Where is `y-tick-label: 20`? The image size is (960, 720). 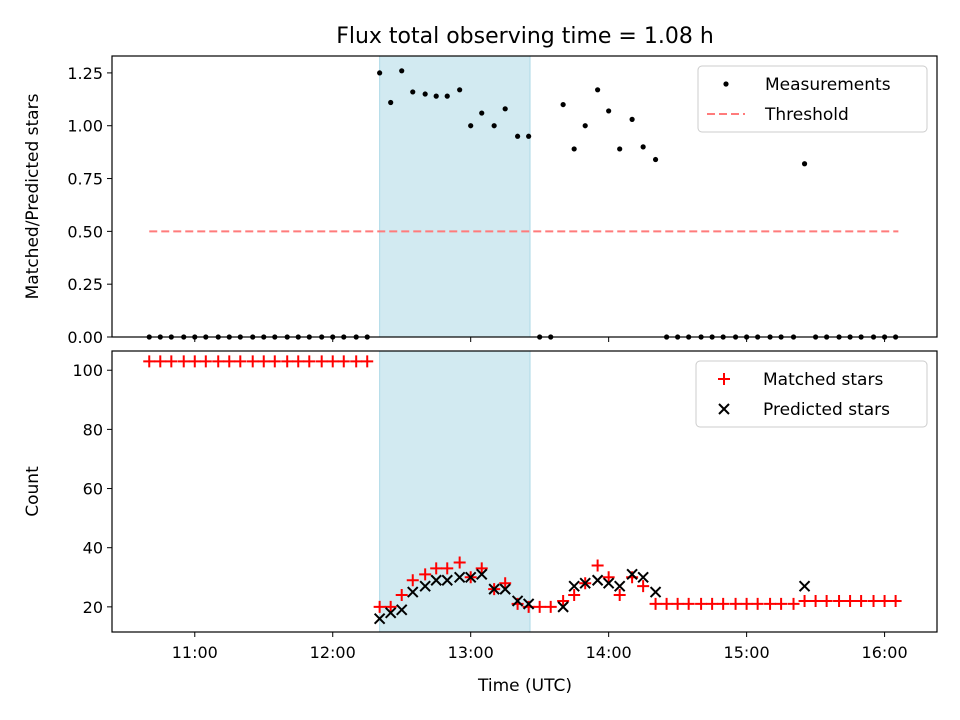
y-tick-label: 20 is located at coordinates (93, 607).